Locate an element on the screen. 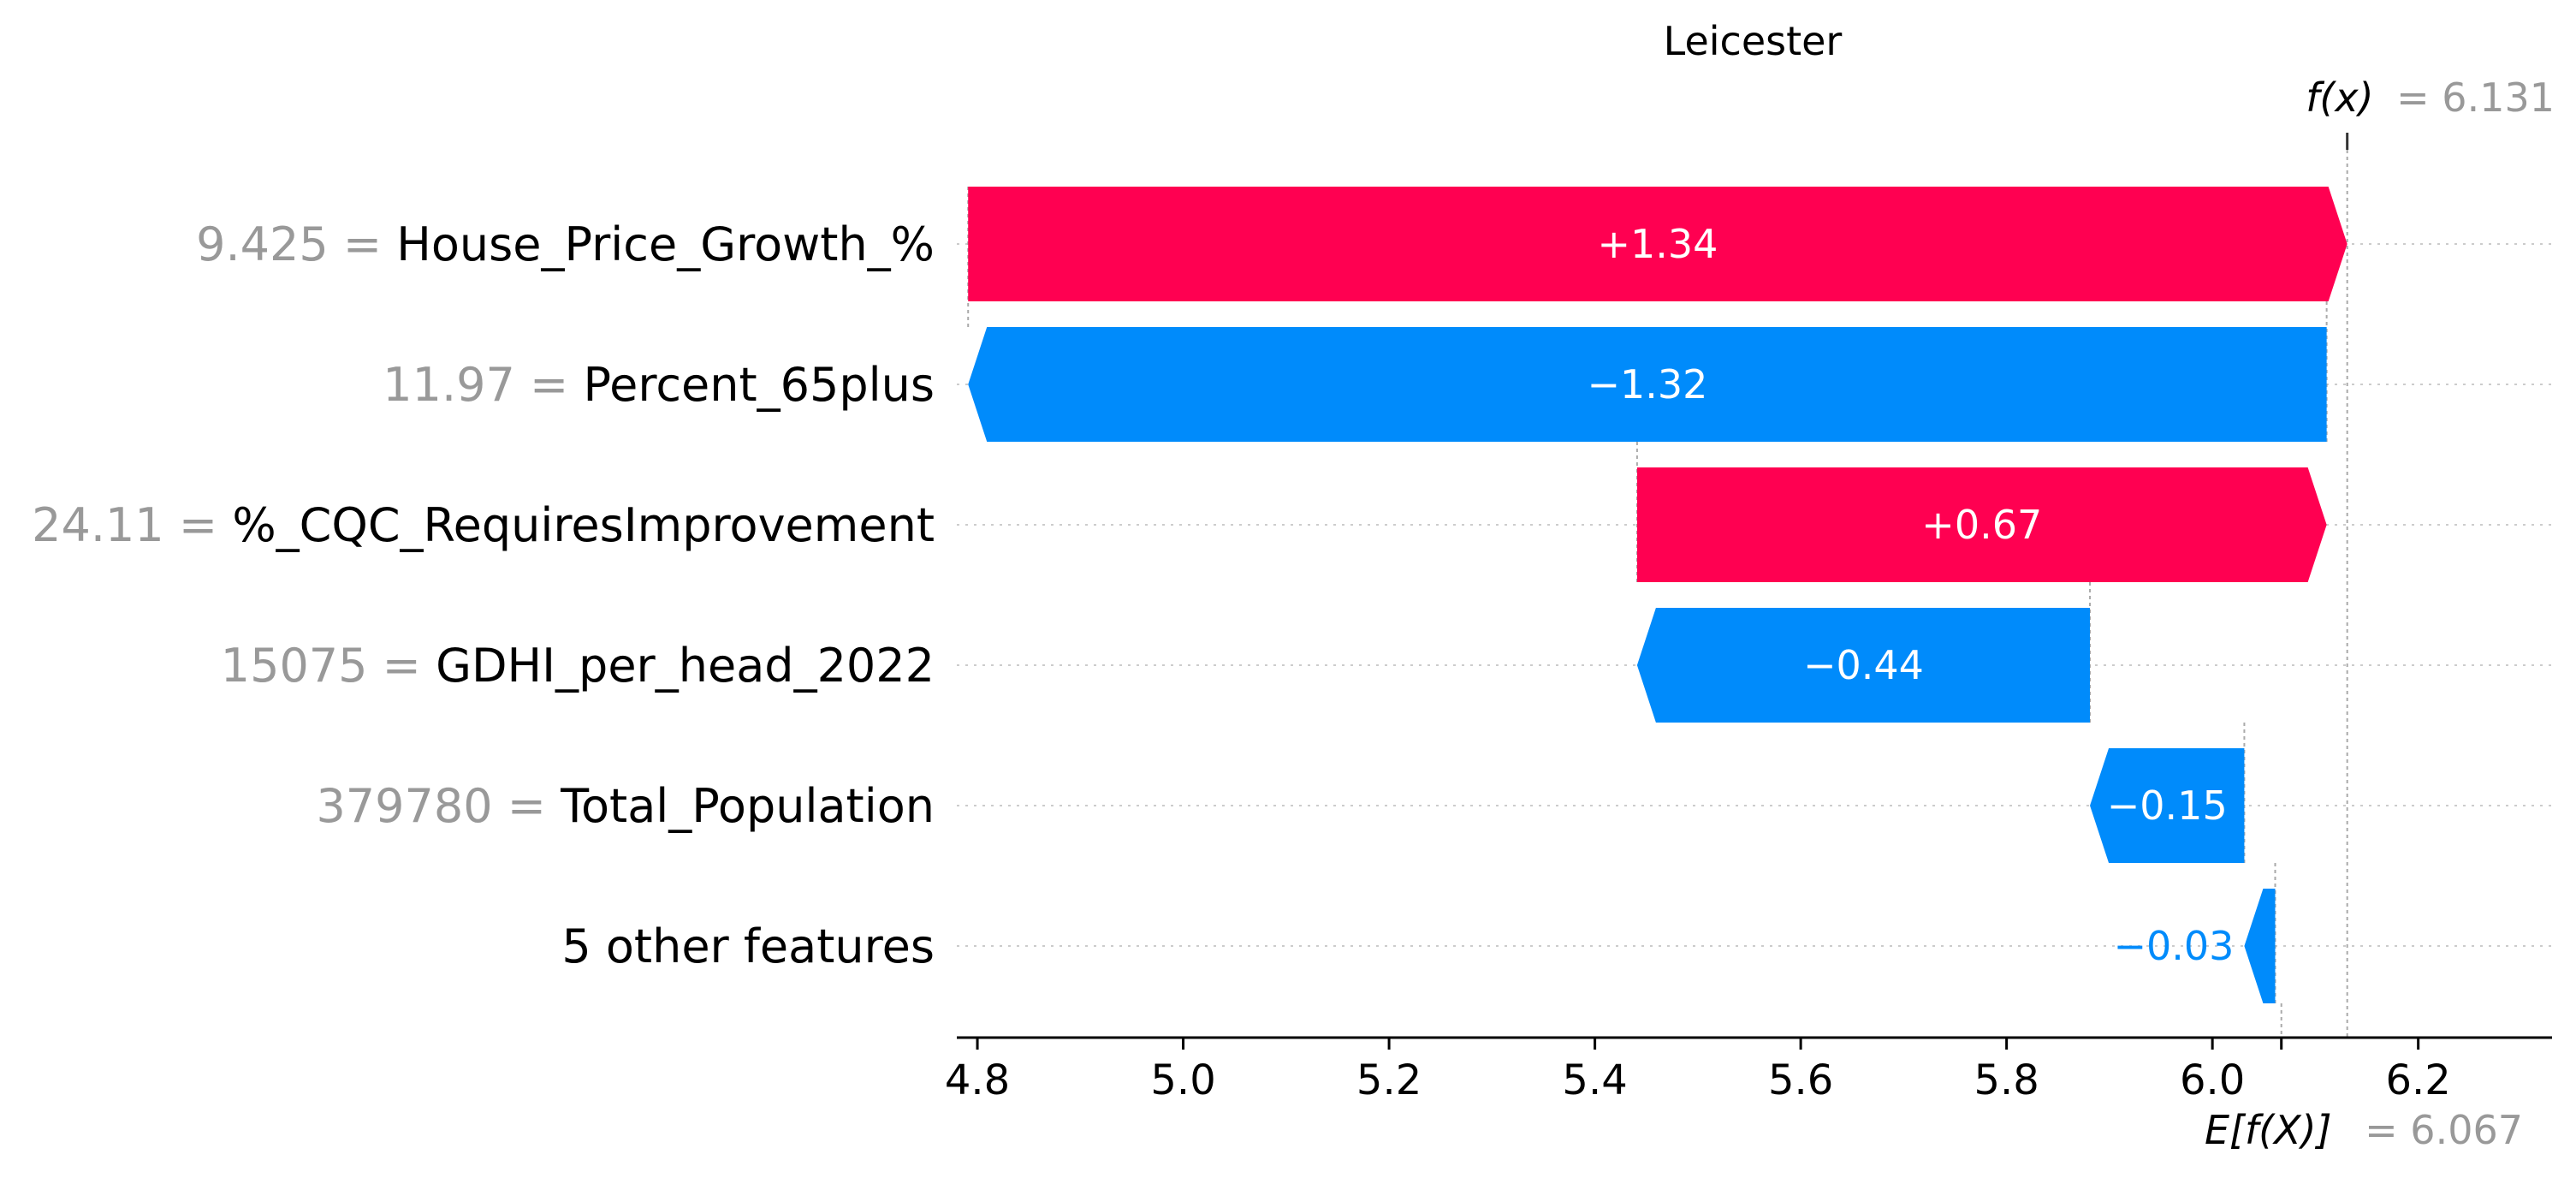 The height and width of the screenshot is (1178, 2576). feature-value: 11.97 = is located at coordinates (483, 385).